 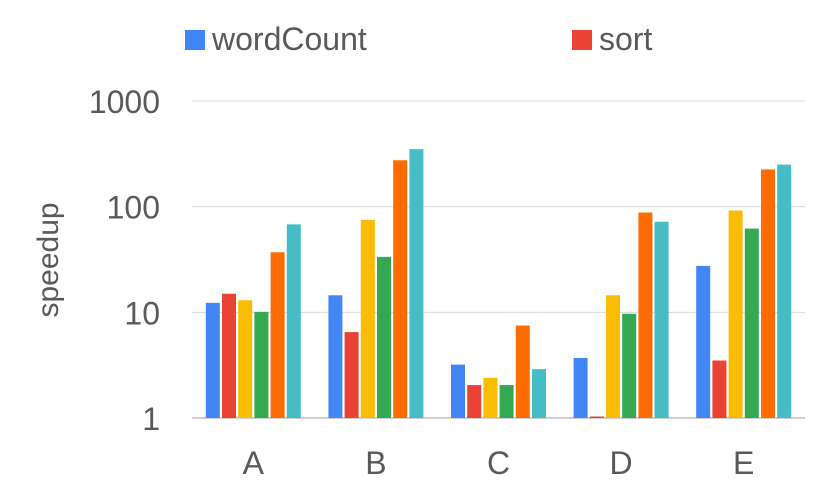 What do you see at coordinates (48, 259) in the screenshot?
I see `y-axis-label: speedup` at bounding box center [48, 259].